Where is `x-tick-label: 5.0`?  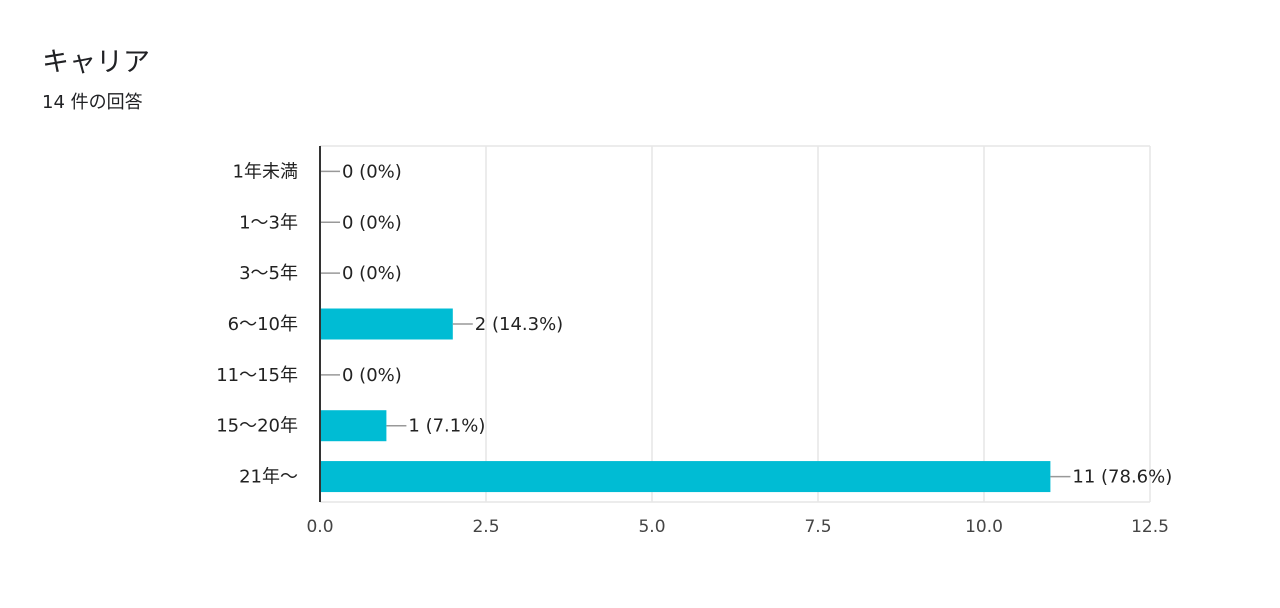
x-tick-label: 5.0 is located at coordinates (651, 527).